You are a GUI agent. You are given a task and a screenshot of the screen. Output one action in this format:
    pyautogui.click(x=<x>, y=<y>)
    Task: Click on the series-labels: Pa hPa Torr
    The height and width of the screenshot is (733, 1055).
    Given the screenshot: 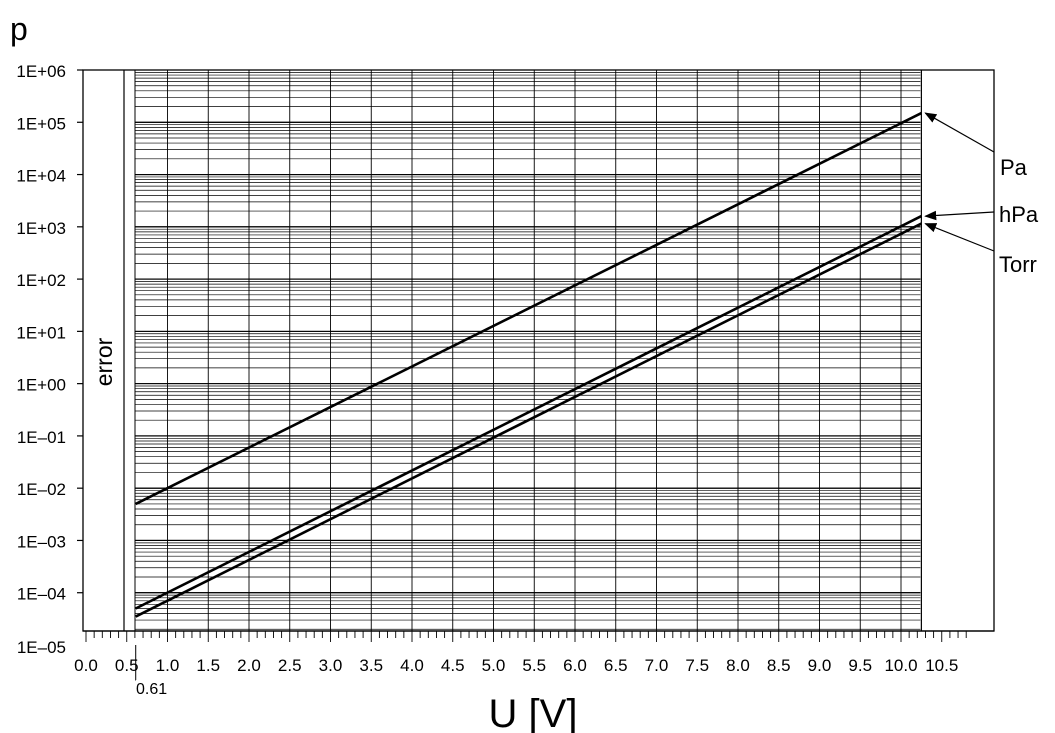 What is the action you would take?
    pyautogui.click(x=981, y=194)
    